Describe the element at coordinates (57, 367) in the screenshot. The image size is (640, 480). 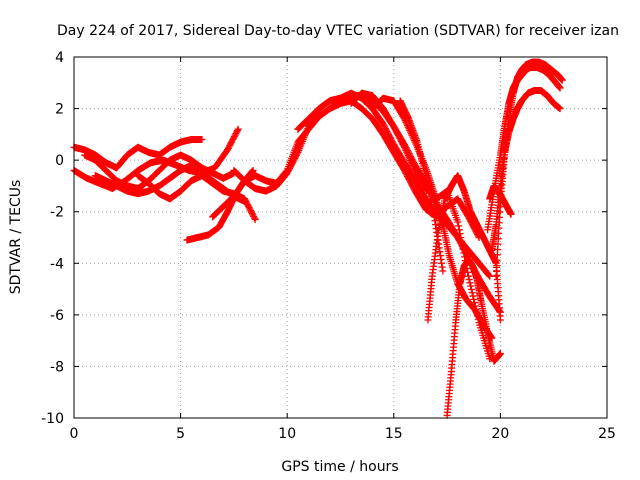
I see `y-tick-label: -8` at that location.